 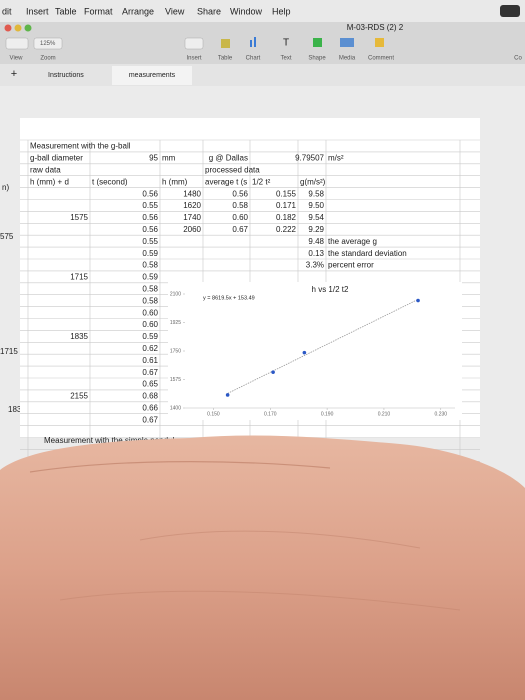 What do you see at coordinates (193, 59) in the screenshot?
I see `toolbar-label: Insert` at bounding box center [193, 59].